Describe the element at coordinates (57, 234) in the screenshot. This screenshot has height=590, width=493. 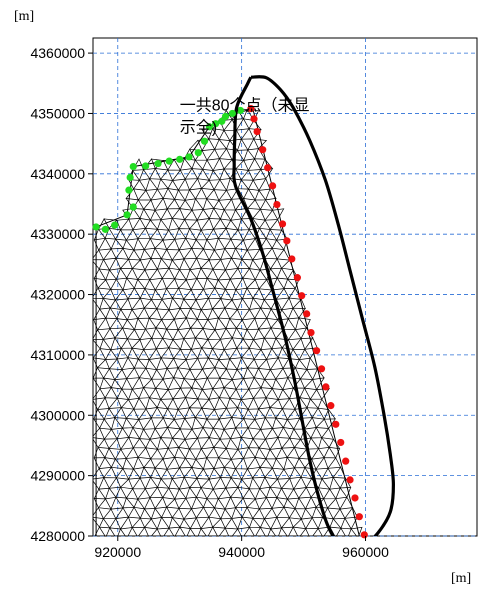
I see `y-tick-label: 4330000` at that location.